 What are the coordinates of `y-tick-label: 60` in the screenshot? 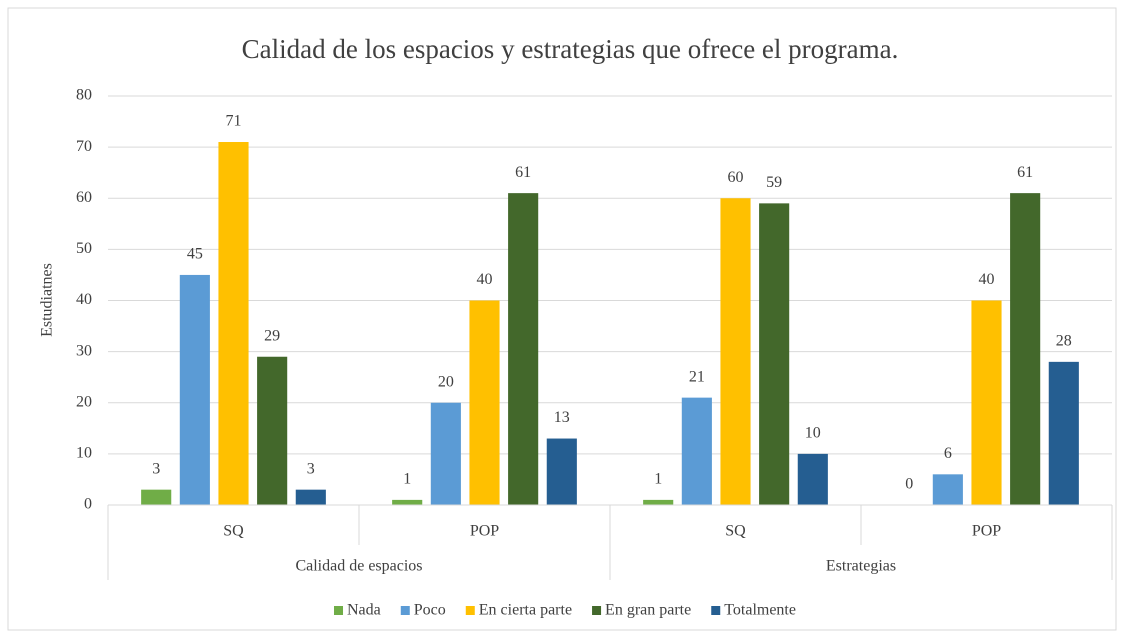 It's located at (84, 197).